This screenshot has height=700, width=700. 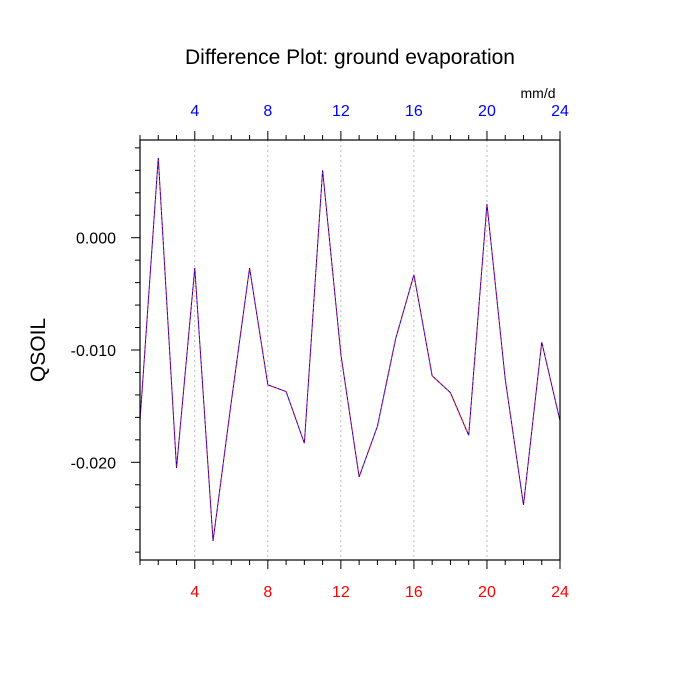 What do you see at coordinates (341, 592) in the screenshot?
I see `x-tick-label-bottom-12: 12` at bounding box center [341, 592].